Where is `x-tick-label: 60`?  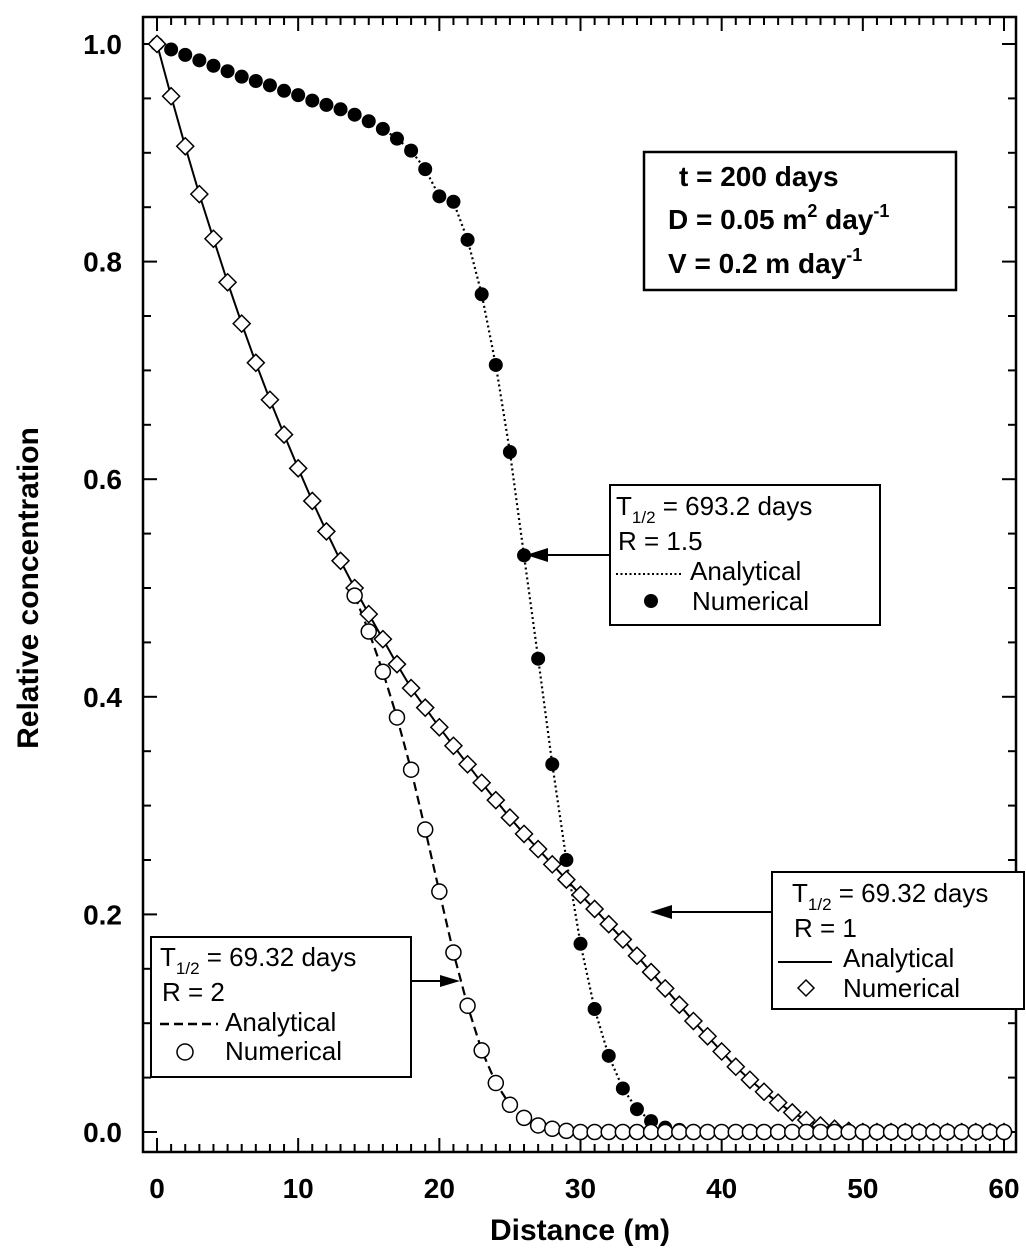
x-tick-label: 60 is located at coordinates (1003, 1188).